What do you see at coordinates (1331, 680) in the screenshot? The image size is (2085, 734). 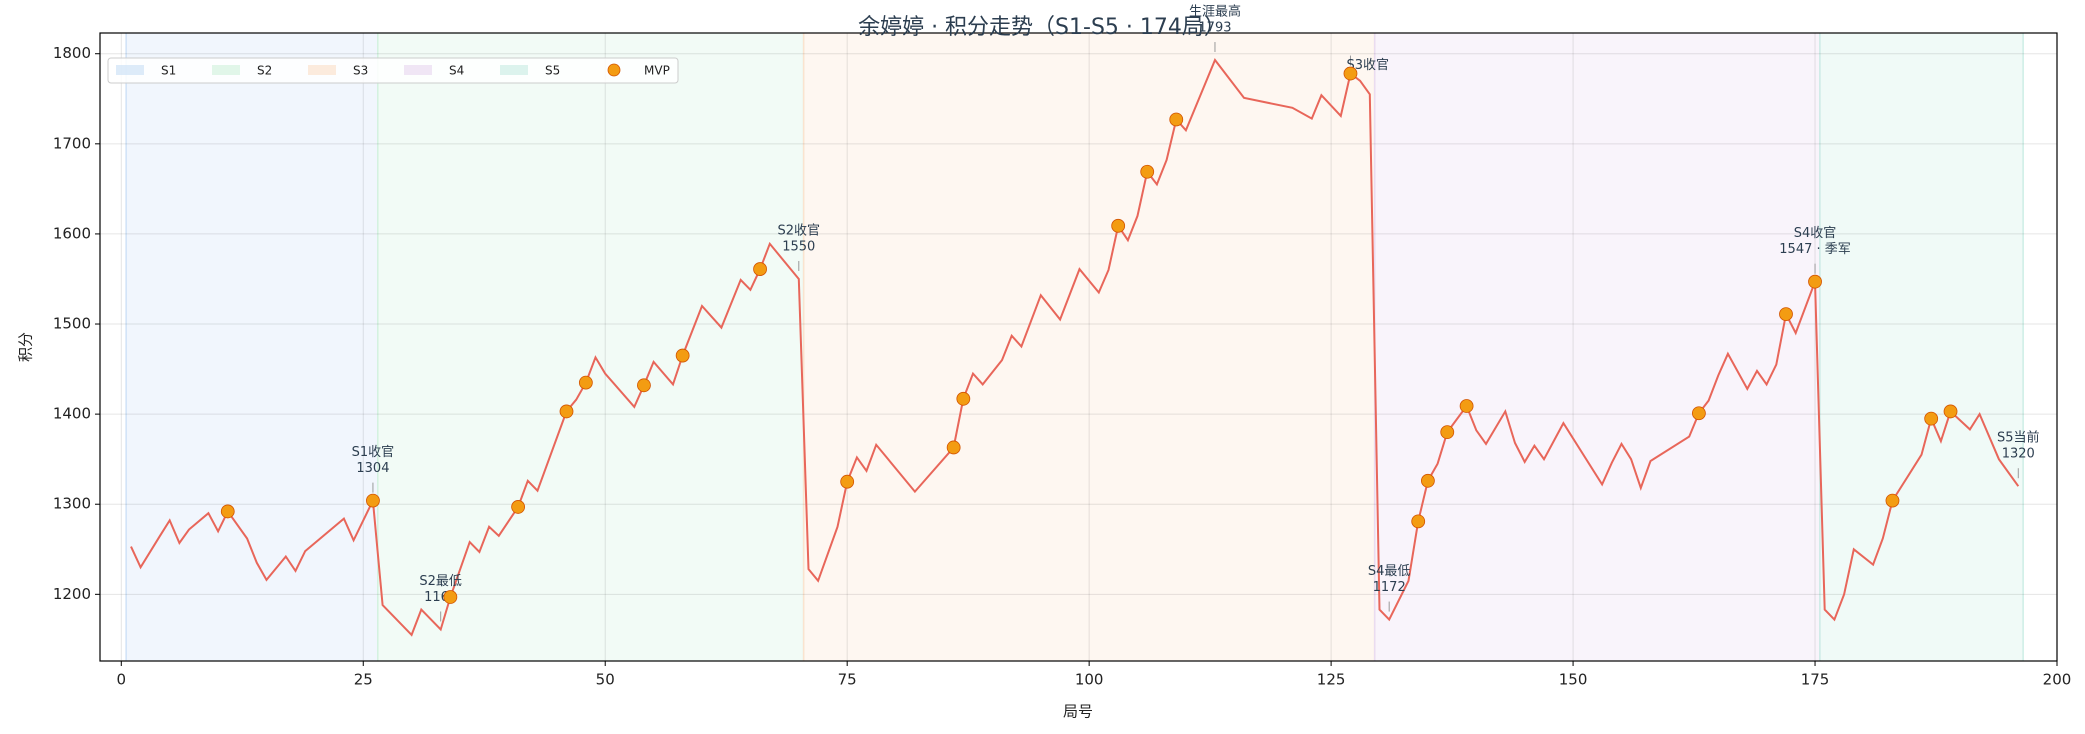 I see `x-tick-label: 125` at bounding box center [1331, 680].